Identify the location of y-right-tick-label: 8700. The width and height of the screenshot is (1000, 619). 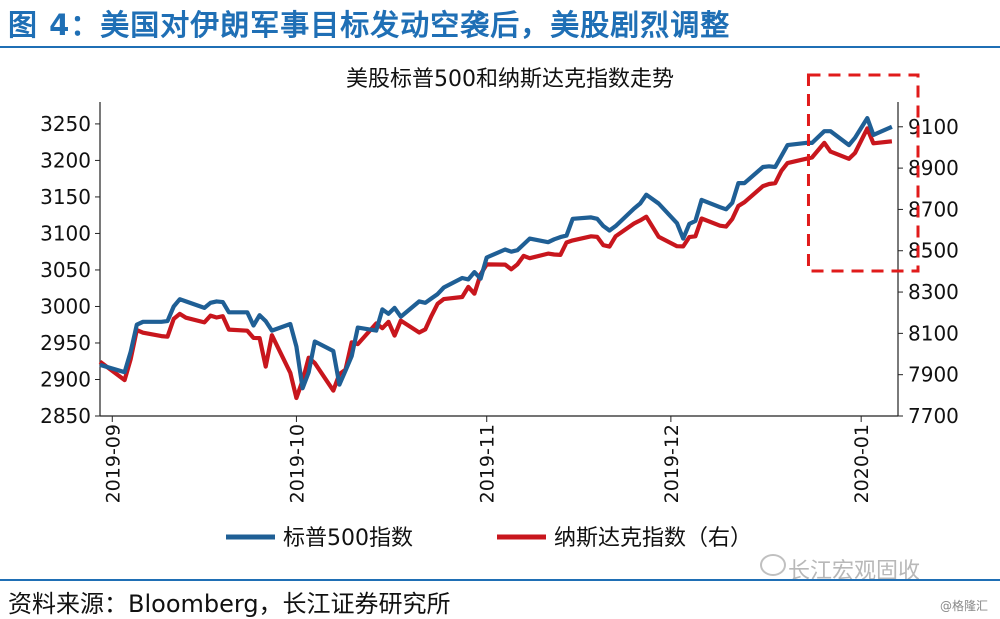
(933, 209).